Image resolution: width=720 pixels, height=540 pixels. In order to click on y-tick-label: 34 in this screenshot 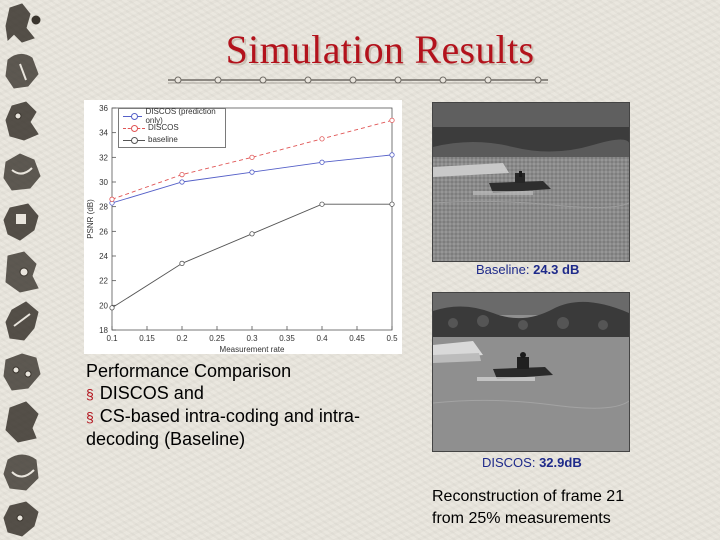, I will do `click(103, 133)`.